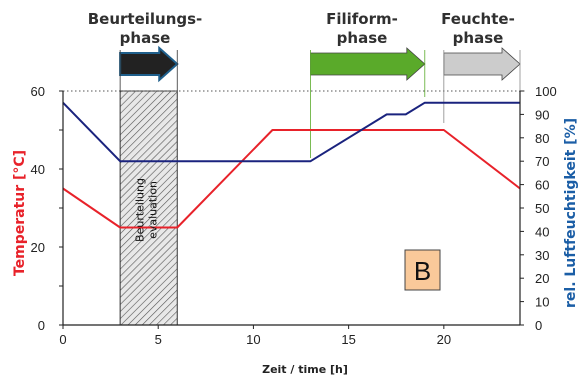 The image size is (584, 378). What do you see at coordinates (571, 213) in the screenshot?
I see `y-axis-title-right: rel. Luftfeuchtigkeit [%]` at bounding box center [571, 213].